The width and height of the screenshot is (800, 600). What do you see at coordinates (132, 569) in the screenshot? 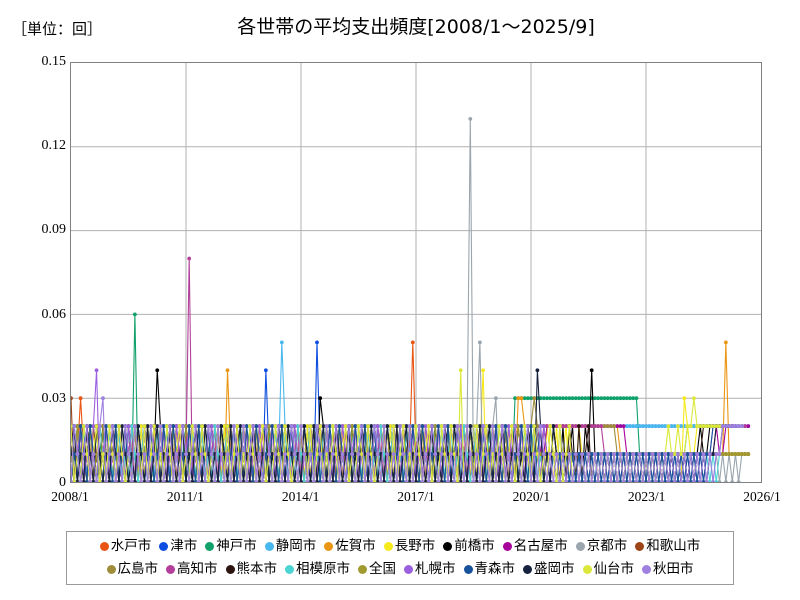
I see `legend-item-広島市: 広島市` at bounding box center [132, 569].